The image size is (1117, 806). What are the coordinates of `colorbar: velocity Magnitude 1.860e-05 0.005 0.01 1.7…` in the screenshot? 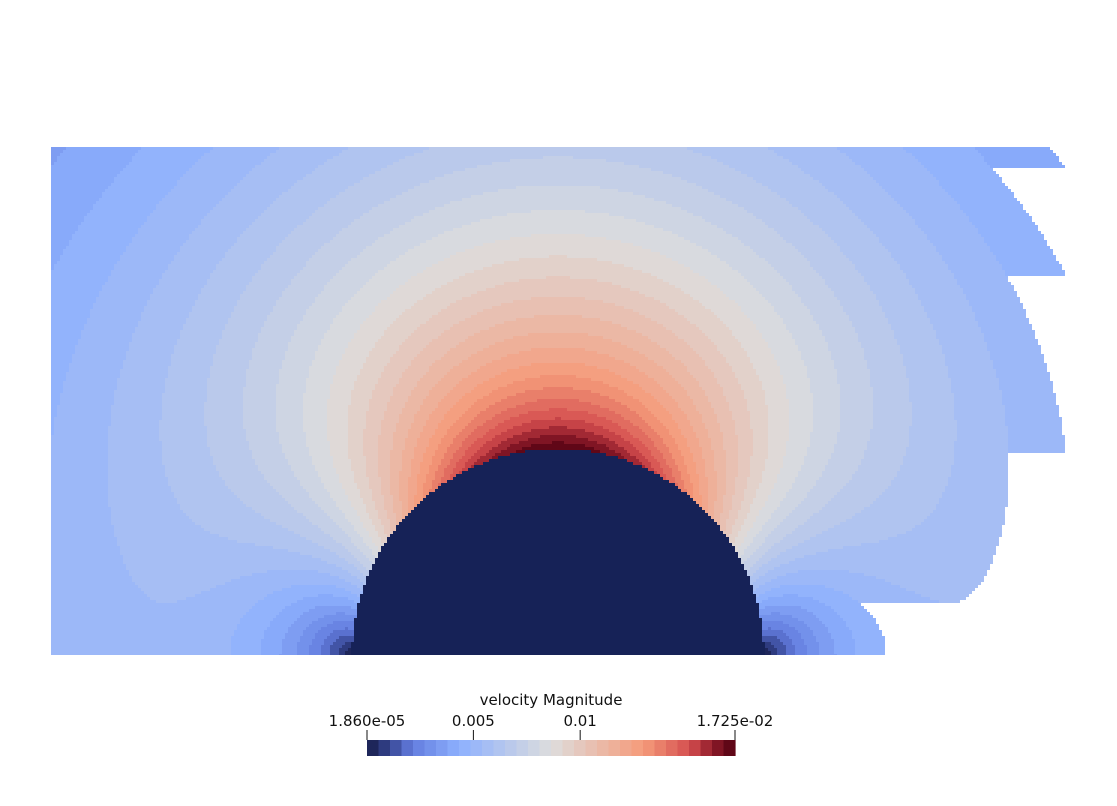 It's located at (551, 723).